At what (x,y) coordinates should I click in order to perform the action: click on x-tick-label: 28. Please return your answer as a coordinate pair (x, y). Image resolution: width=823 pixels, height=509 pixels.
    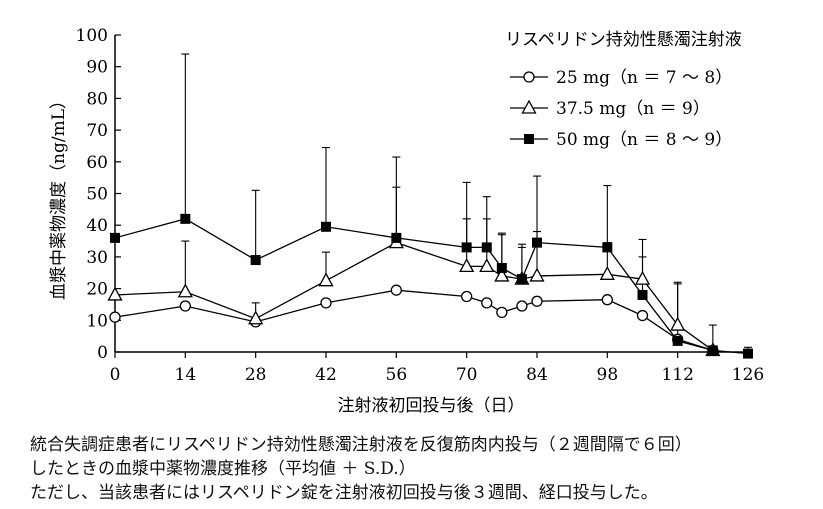
    Looking at the image, I should click on (256, 375).